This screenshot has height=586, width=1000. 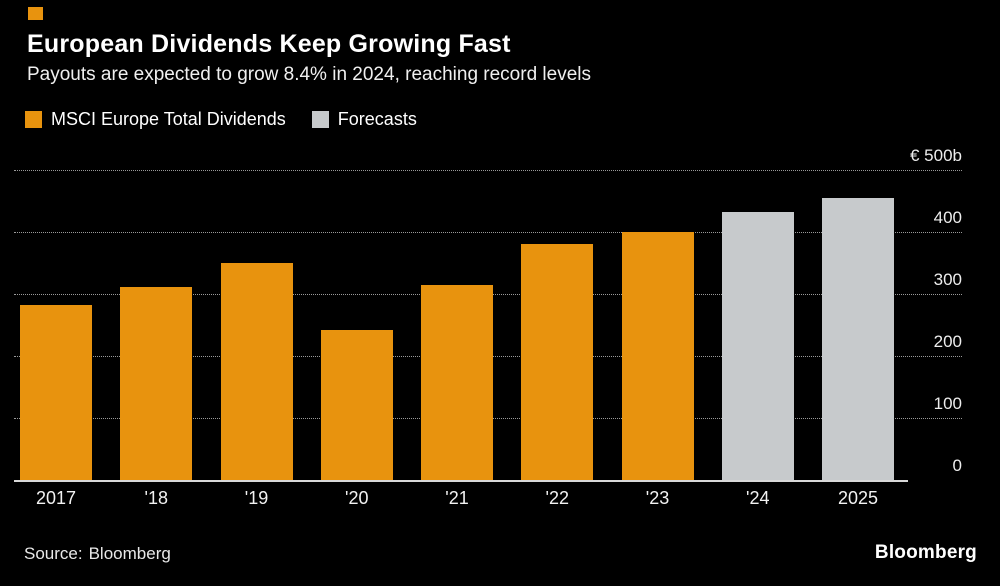 I want to click on y-tick-label-400: 400, so click(x=947, y=217).